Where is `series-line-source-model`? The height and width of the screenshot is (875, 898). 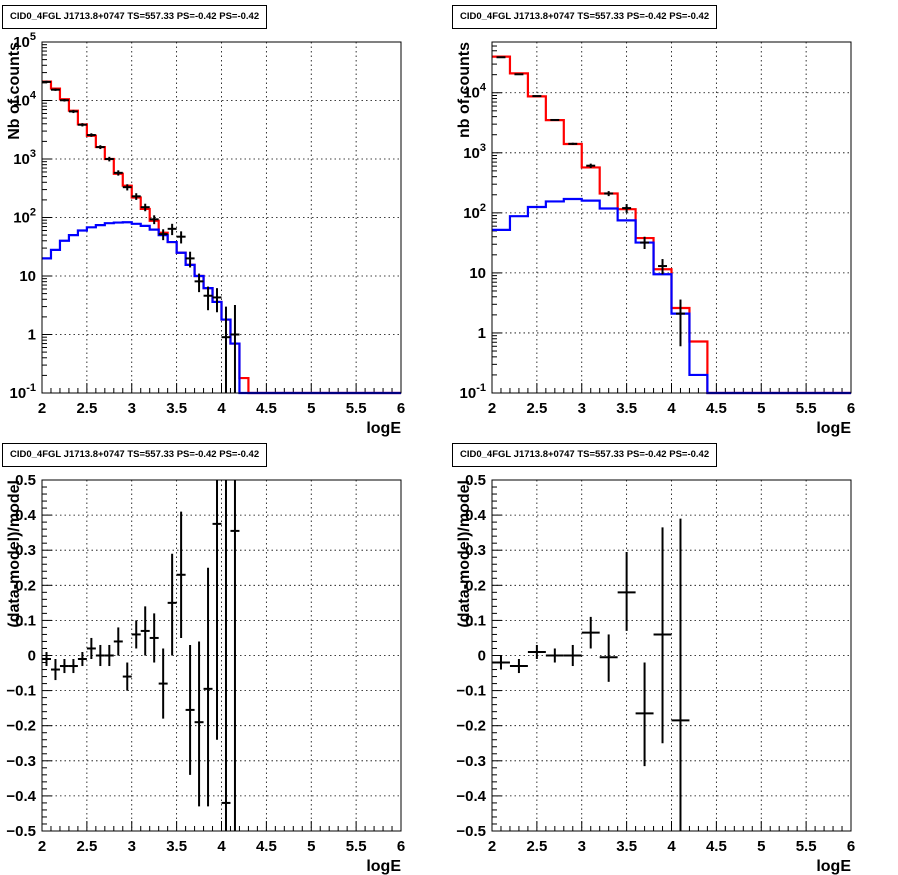 series-line-source-model is located at coordinates (671, 296).